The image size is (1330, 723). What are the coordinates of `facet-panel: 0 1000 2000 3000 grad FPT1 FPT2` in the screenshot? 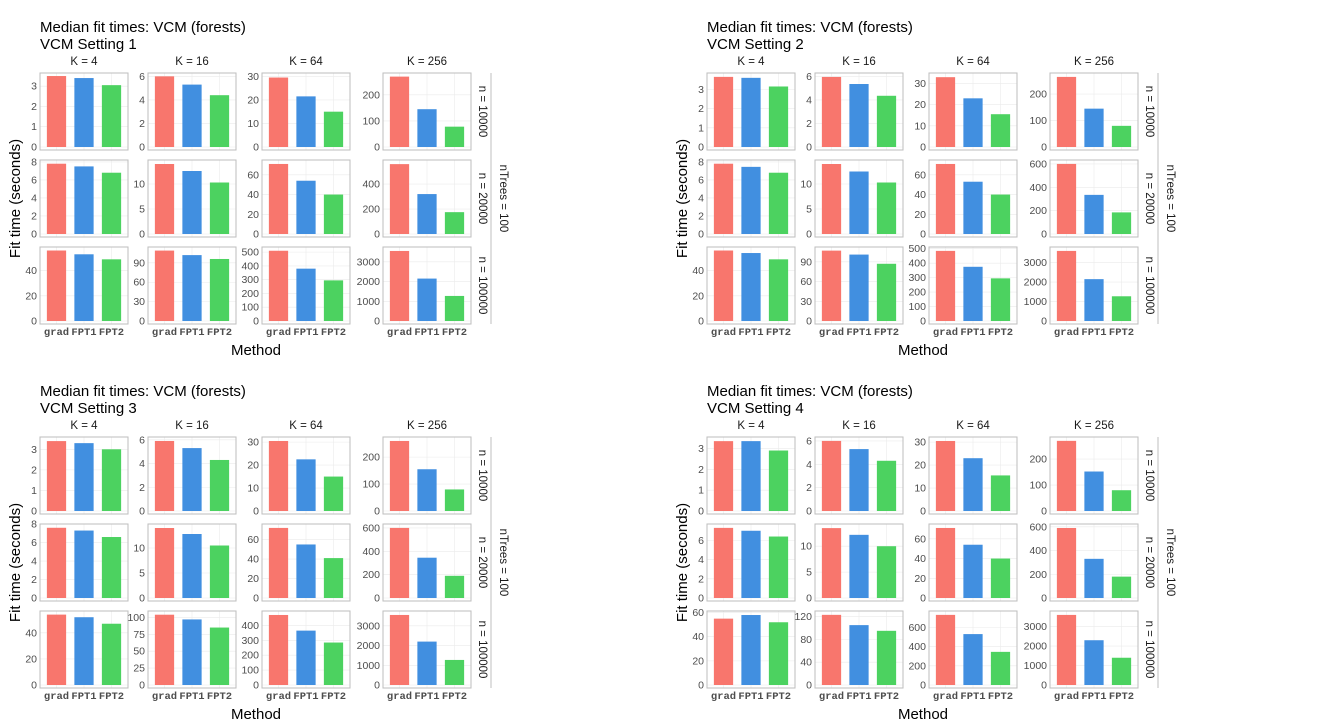 It's located at (414, 656).